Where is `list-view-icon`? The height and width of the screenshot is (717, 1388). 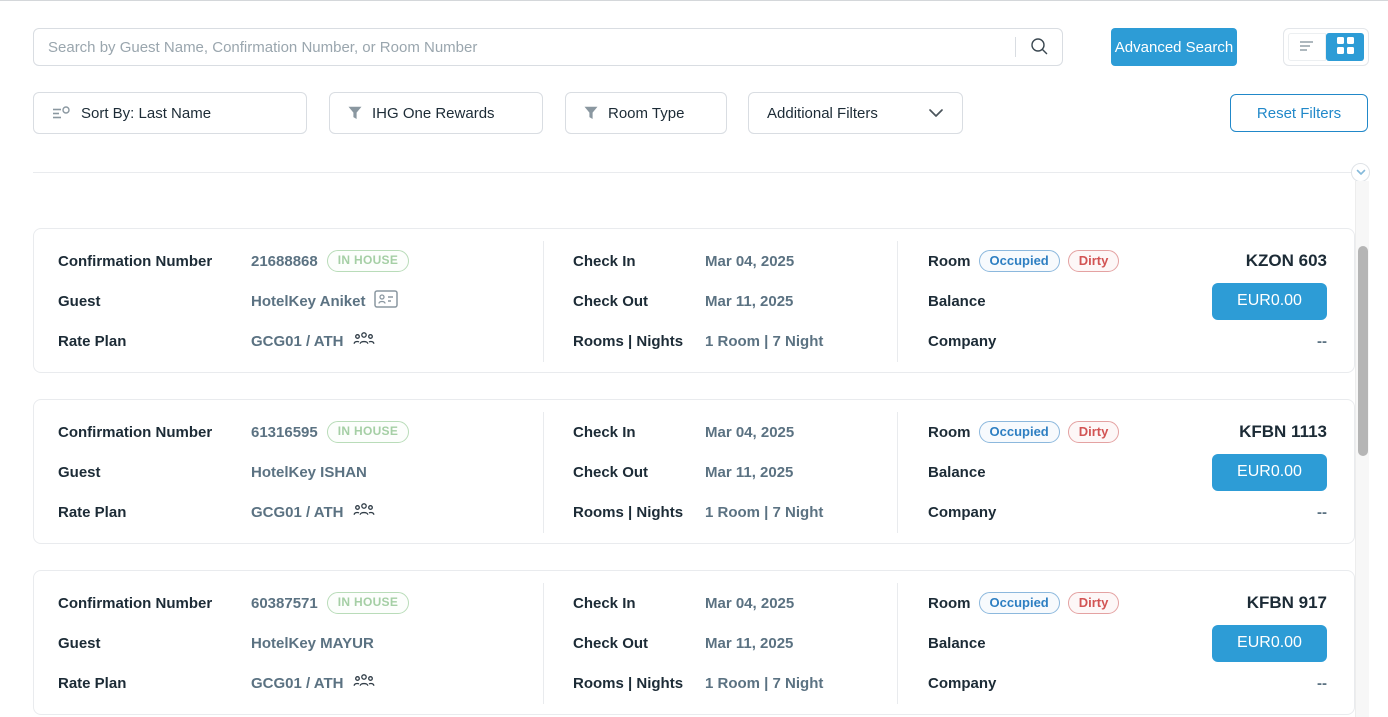 list-view-icon is located at coordinates (1307, 47).